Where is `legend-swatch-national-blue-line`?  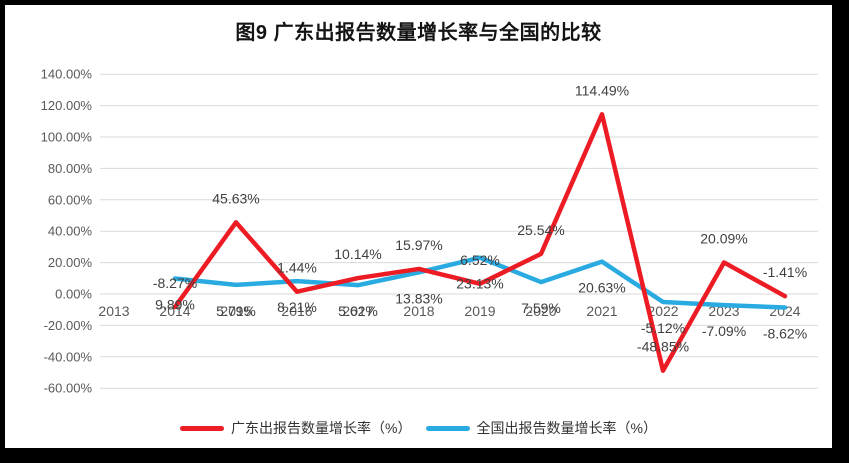 legend-swatch-national-blue-line is located at coordinates (447, 428).